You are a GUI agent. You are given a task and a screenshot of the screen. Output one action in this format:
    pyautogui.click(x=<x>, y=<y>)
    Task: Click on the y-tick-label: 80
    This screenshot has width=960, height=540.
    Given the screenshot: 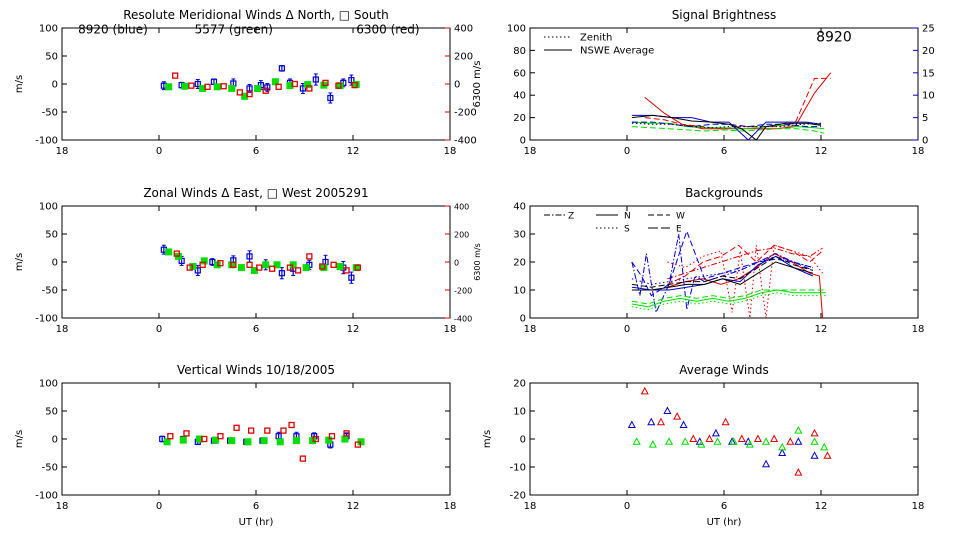 What is the action you would take?
    pyautogui.click(x=519, y=51)
    